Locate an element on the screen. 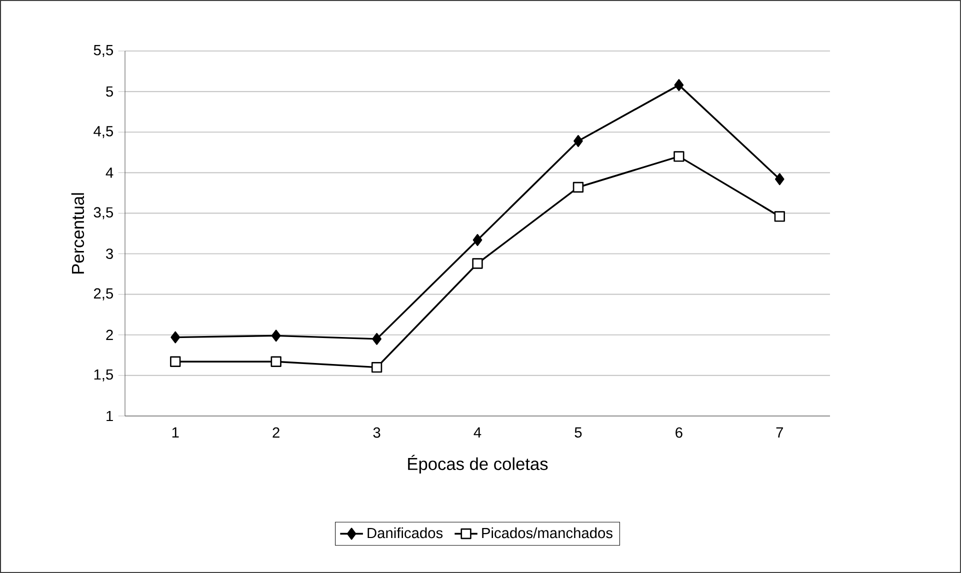 The height and width of the screenshot is (573, 961). x-tick-label: 4 is located at coordinates (478, 432).